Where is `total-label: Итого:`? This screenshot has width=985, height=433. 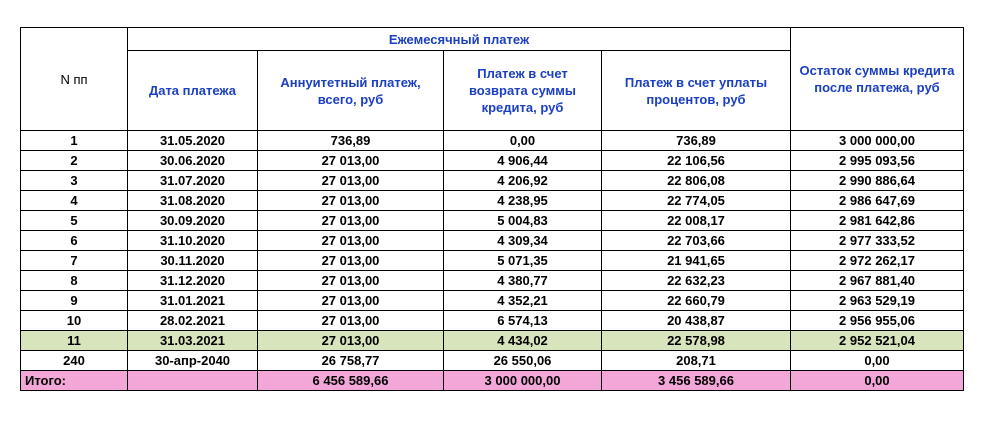
total-label: Итого: is located at coordinates (74, 380).